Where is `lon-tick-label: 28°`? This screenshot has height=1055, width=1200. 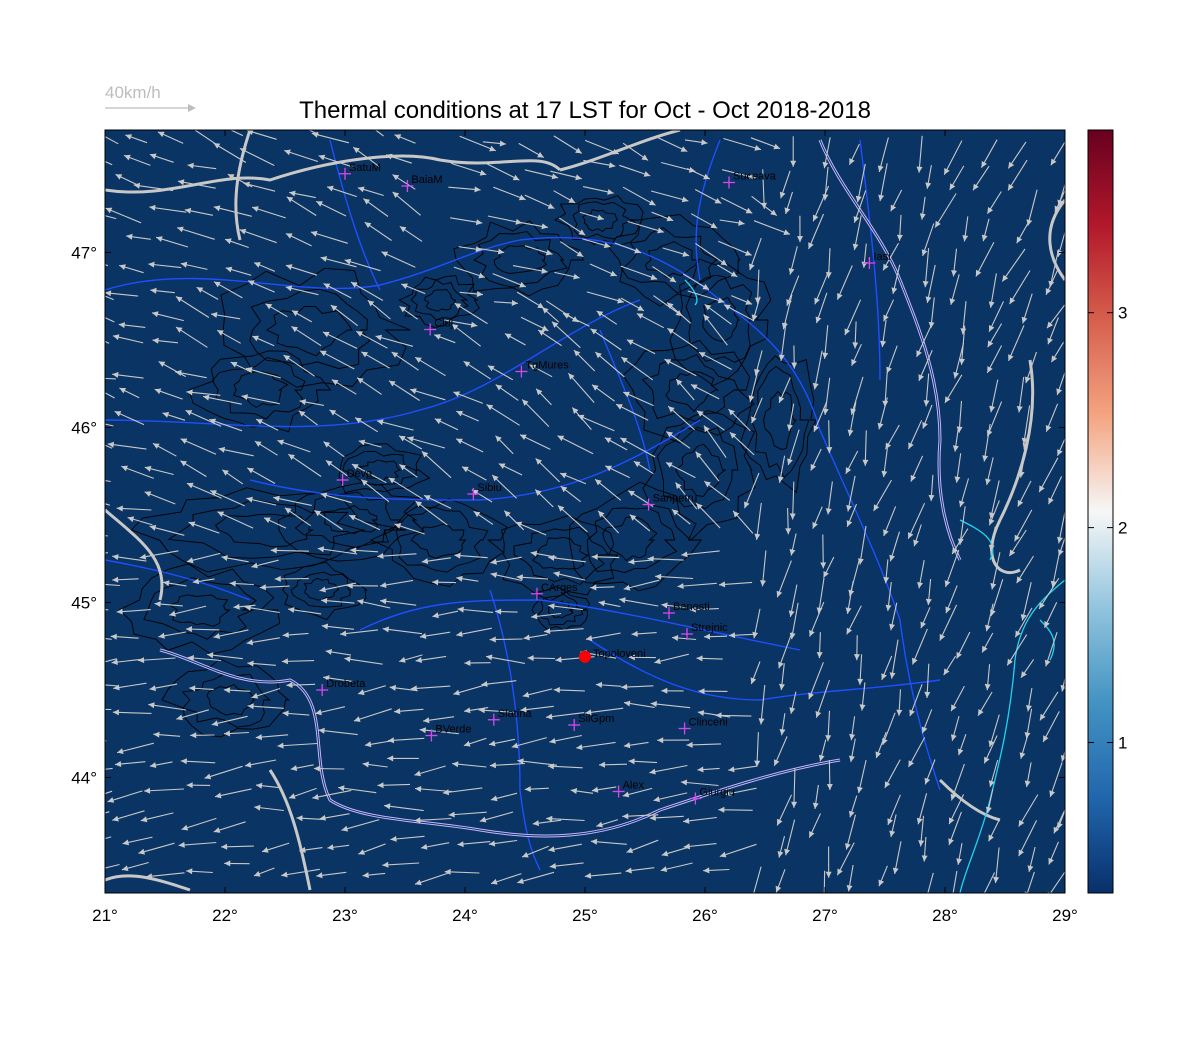
lon-tick-label: 28° is located at coordinates (945, 915).